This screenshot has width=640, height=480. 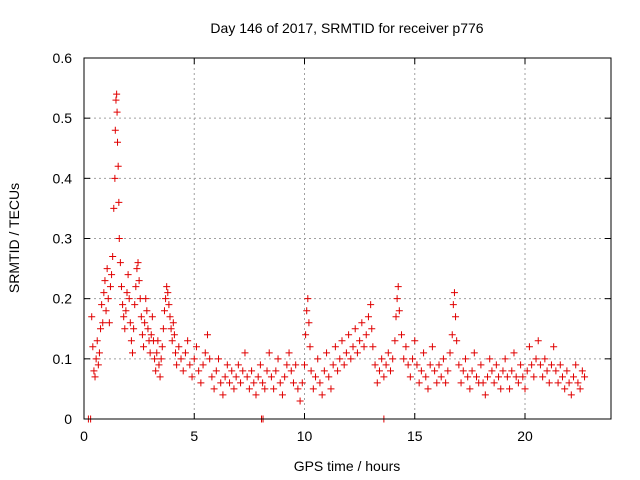 What do you see at coordinates (63, 58) in the screenshot?
I see `y-tick-label: 0.6` at bounding box center [63, 58].